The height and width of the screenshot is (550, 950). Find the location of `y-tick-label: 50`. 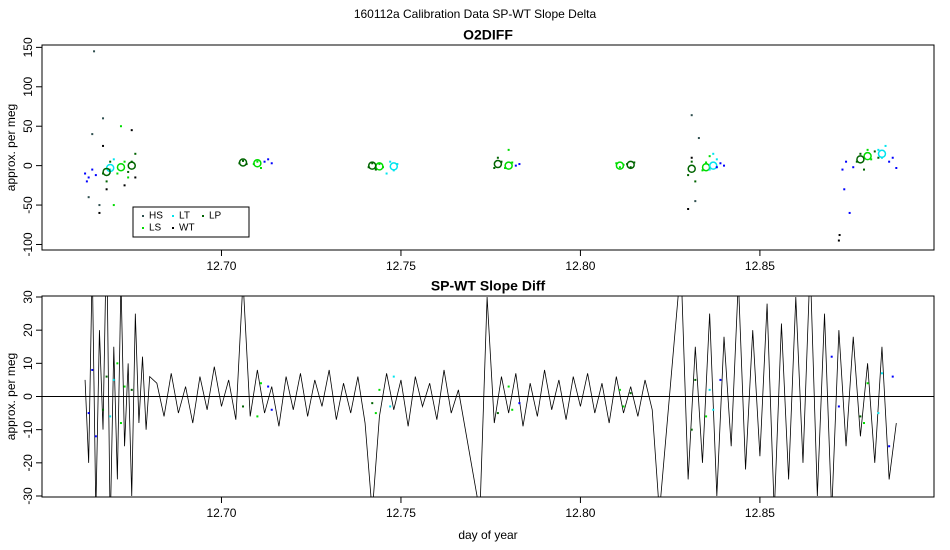

y-tick-label: 50 is located at coordinates (28, 126).